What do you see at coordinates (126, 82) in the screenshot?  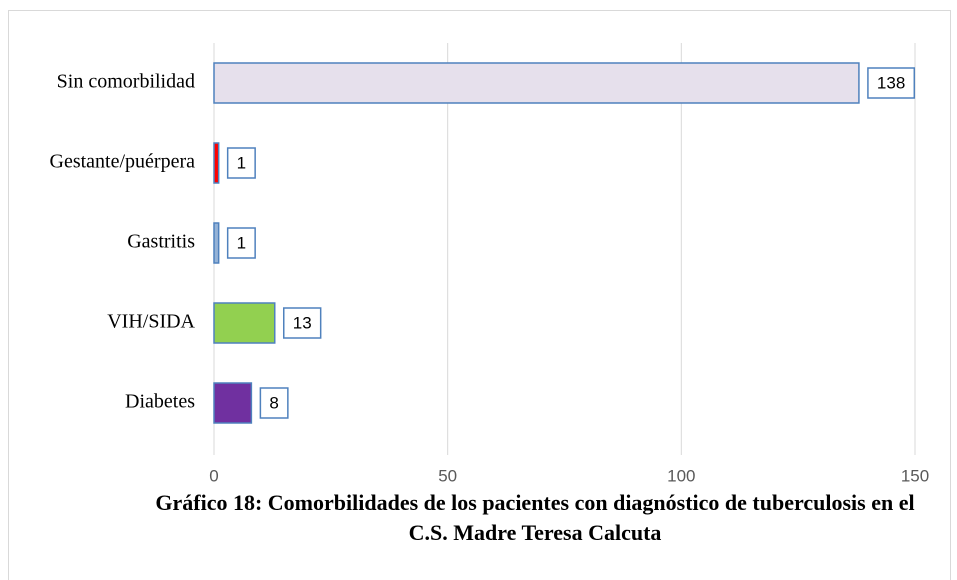 I see `y-tick-label: Sin comorbilidad` at bounding box center [126, 82].